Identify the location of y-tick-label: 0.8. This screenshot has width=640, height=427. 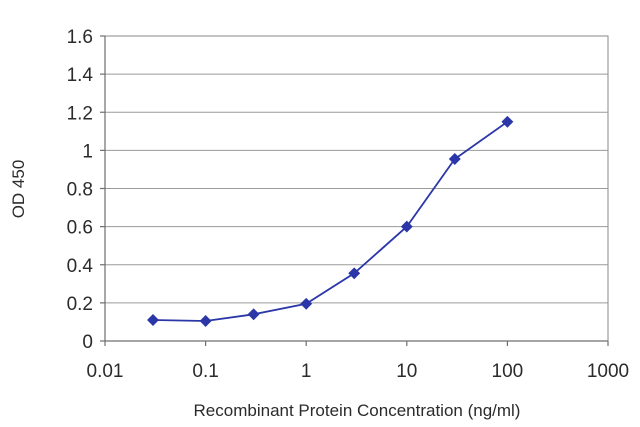
(80, 190).